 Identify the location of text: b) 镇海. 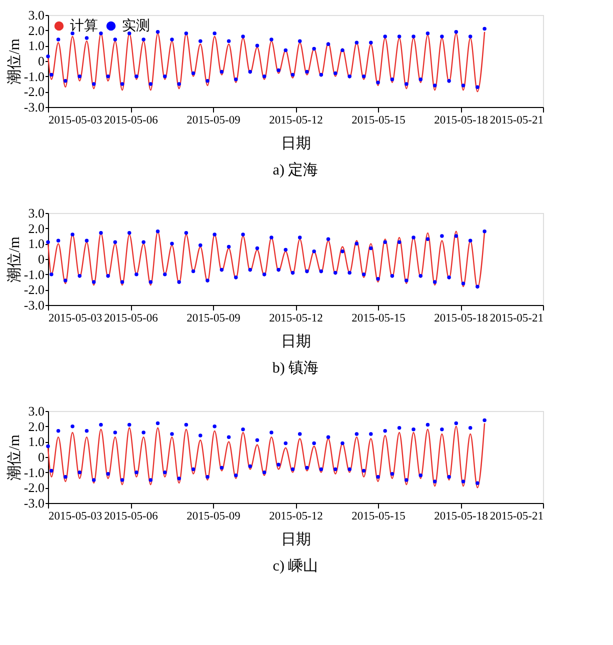
(295, 368).